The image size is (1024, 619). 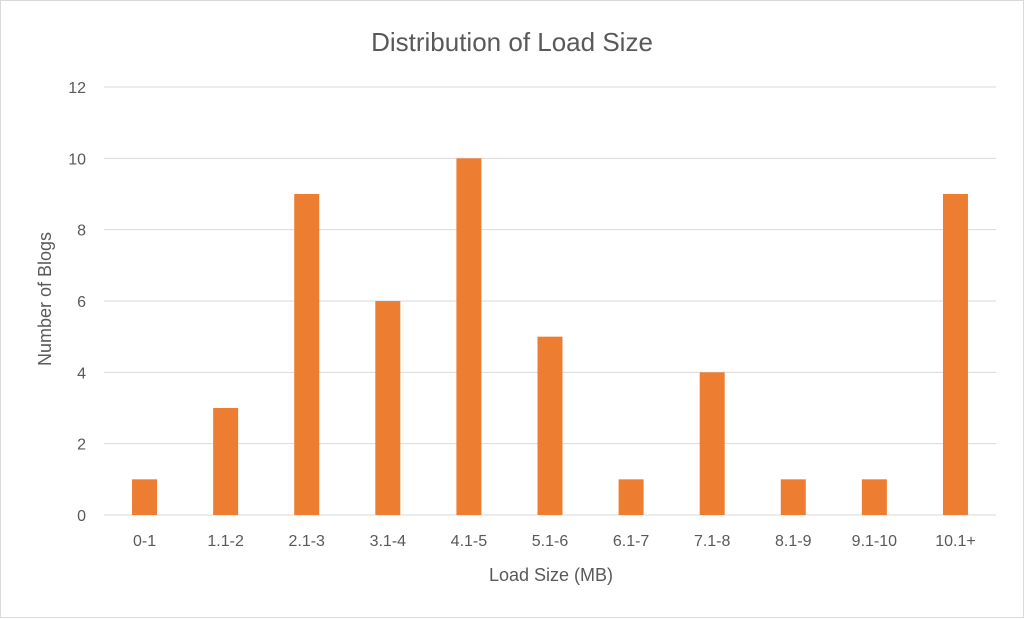 What do you see at coordinates (144, 541) in the screenshot?
I see `x-tick-label: 0-1` at bounding box center [144, 541].